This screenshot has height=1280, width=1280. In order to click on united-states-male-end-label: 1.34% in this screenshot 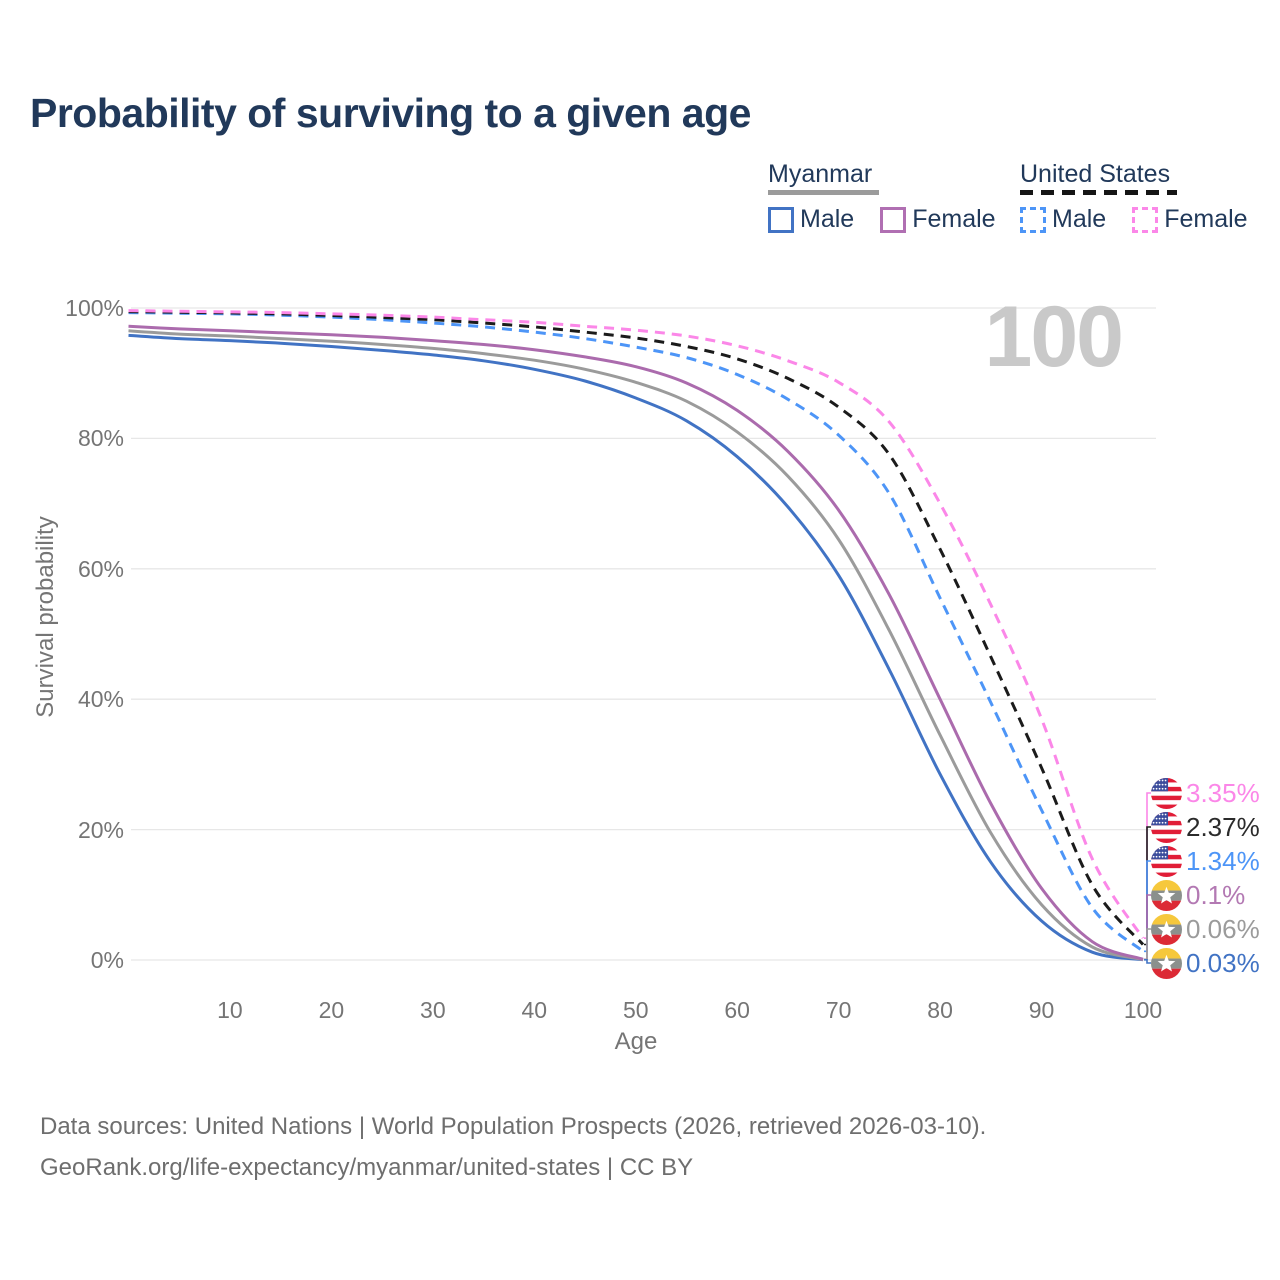, I will do `click(1205, 861)`.